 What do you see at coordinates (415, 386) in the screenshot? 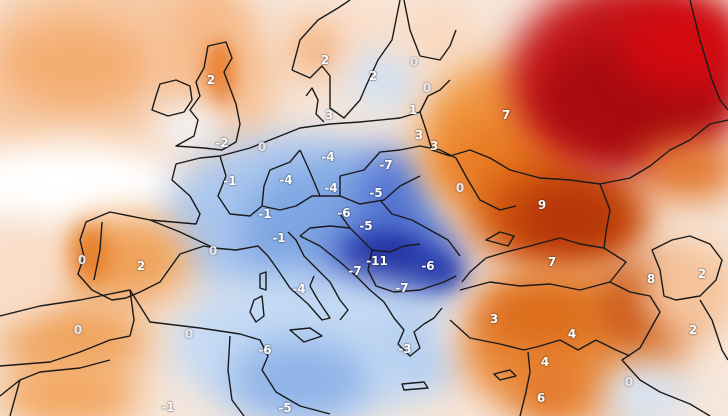
I see `crete-coastline` at bounding box center [415, 386].